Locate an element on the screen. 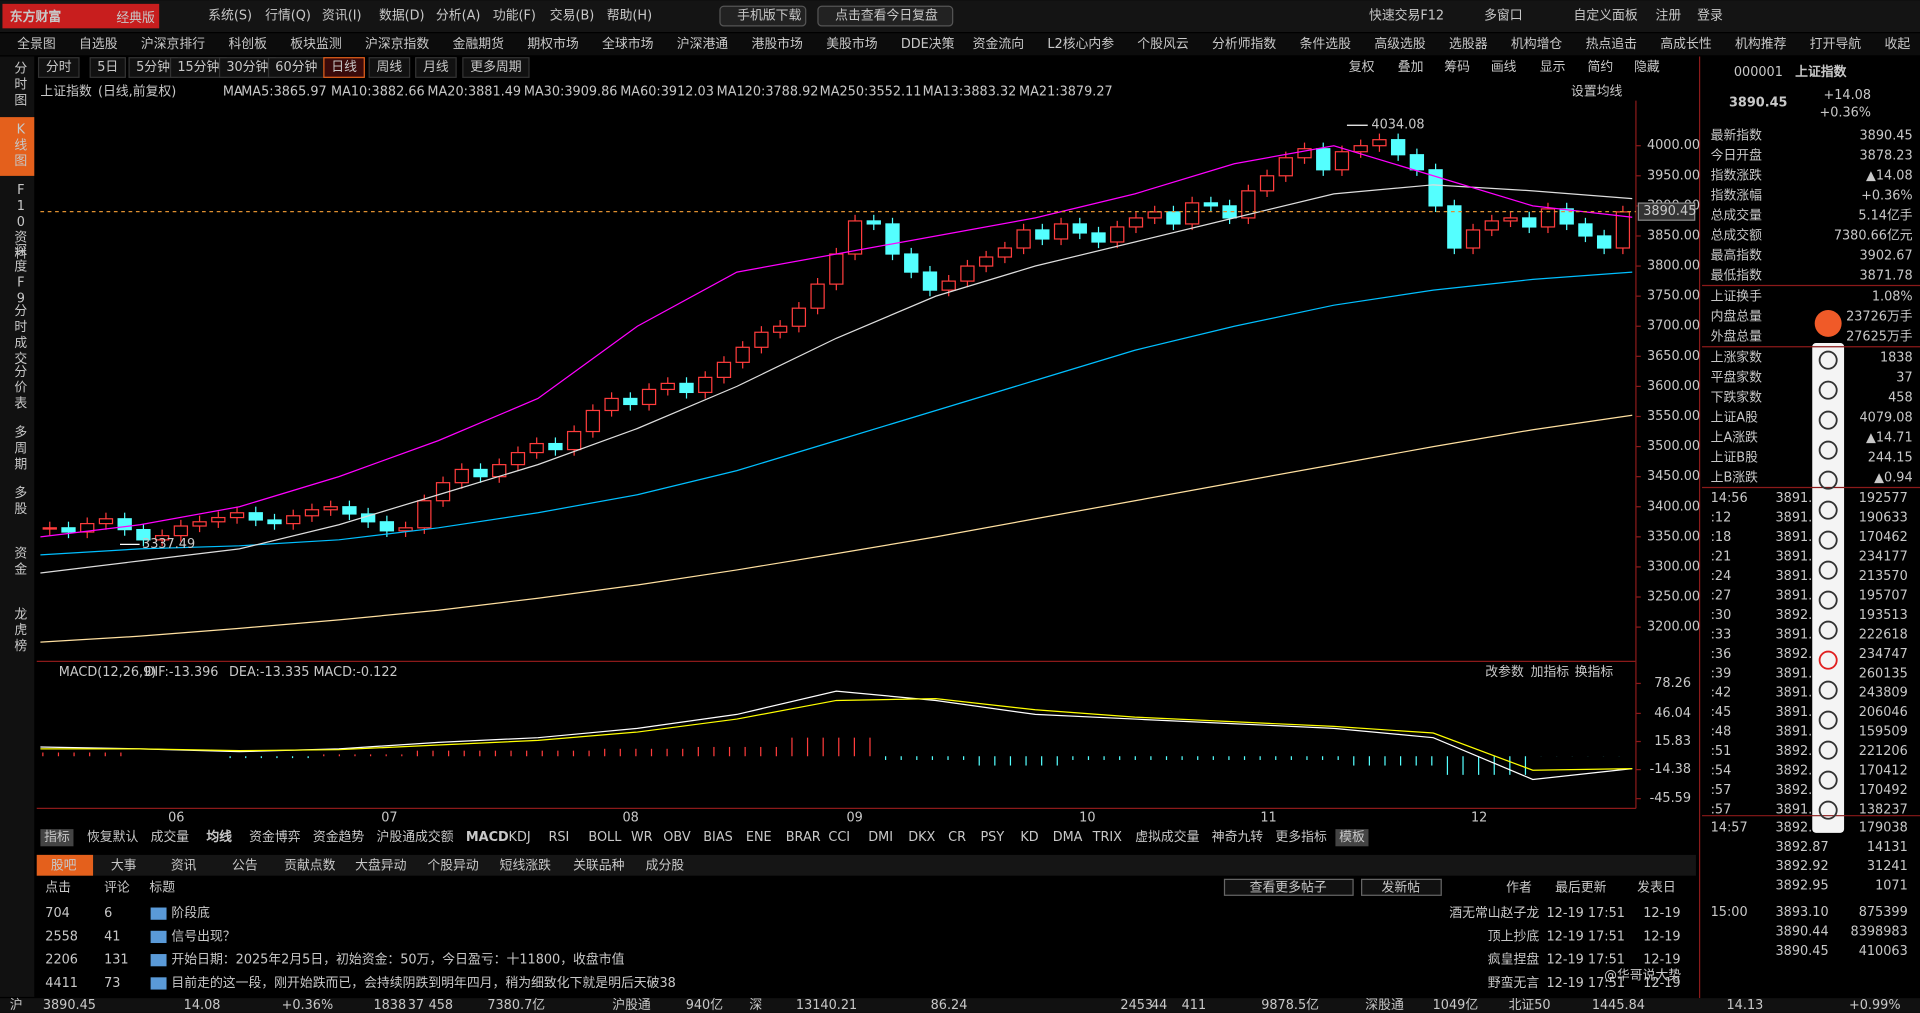 This screenshot has height=1013, width=1920. chart-tool: 画线 is located at coordinates (1504, 67).